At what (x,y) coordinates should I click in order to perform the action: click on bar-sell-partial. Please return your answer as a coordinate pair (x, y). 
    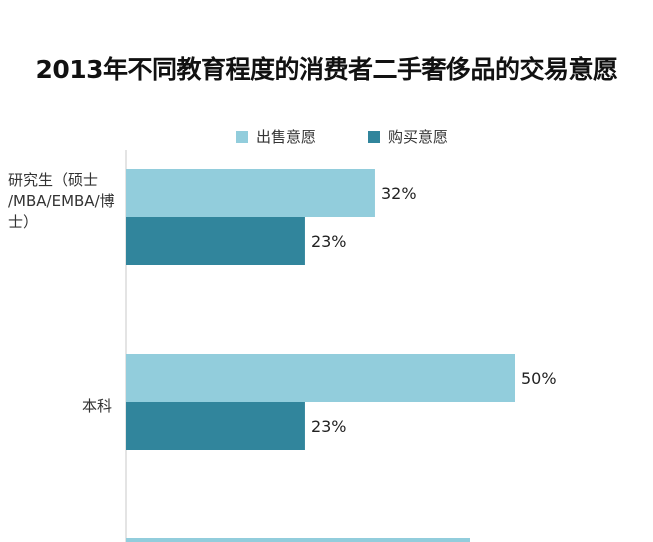
    Looking at the image, I should click on (298, 540).